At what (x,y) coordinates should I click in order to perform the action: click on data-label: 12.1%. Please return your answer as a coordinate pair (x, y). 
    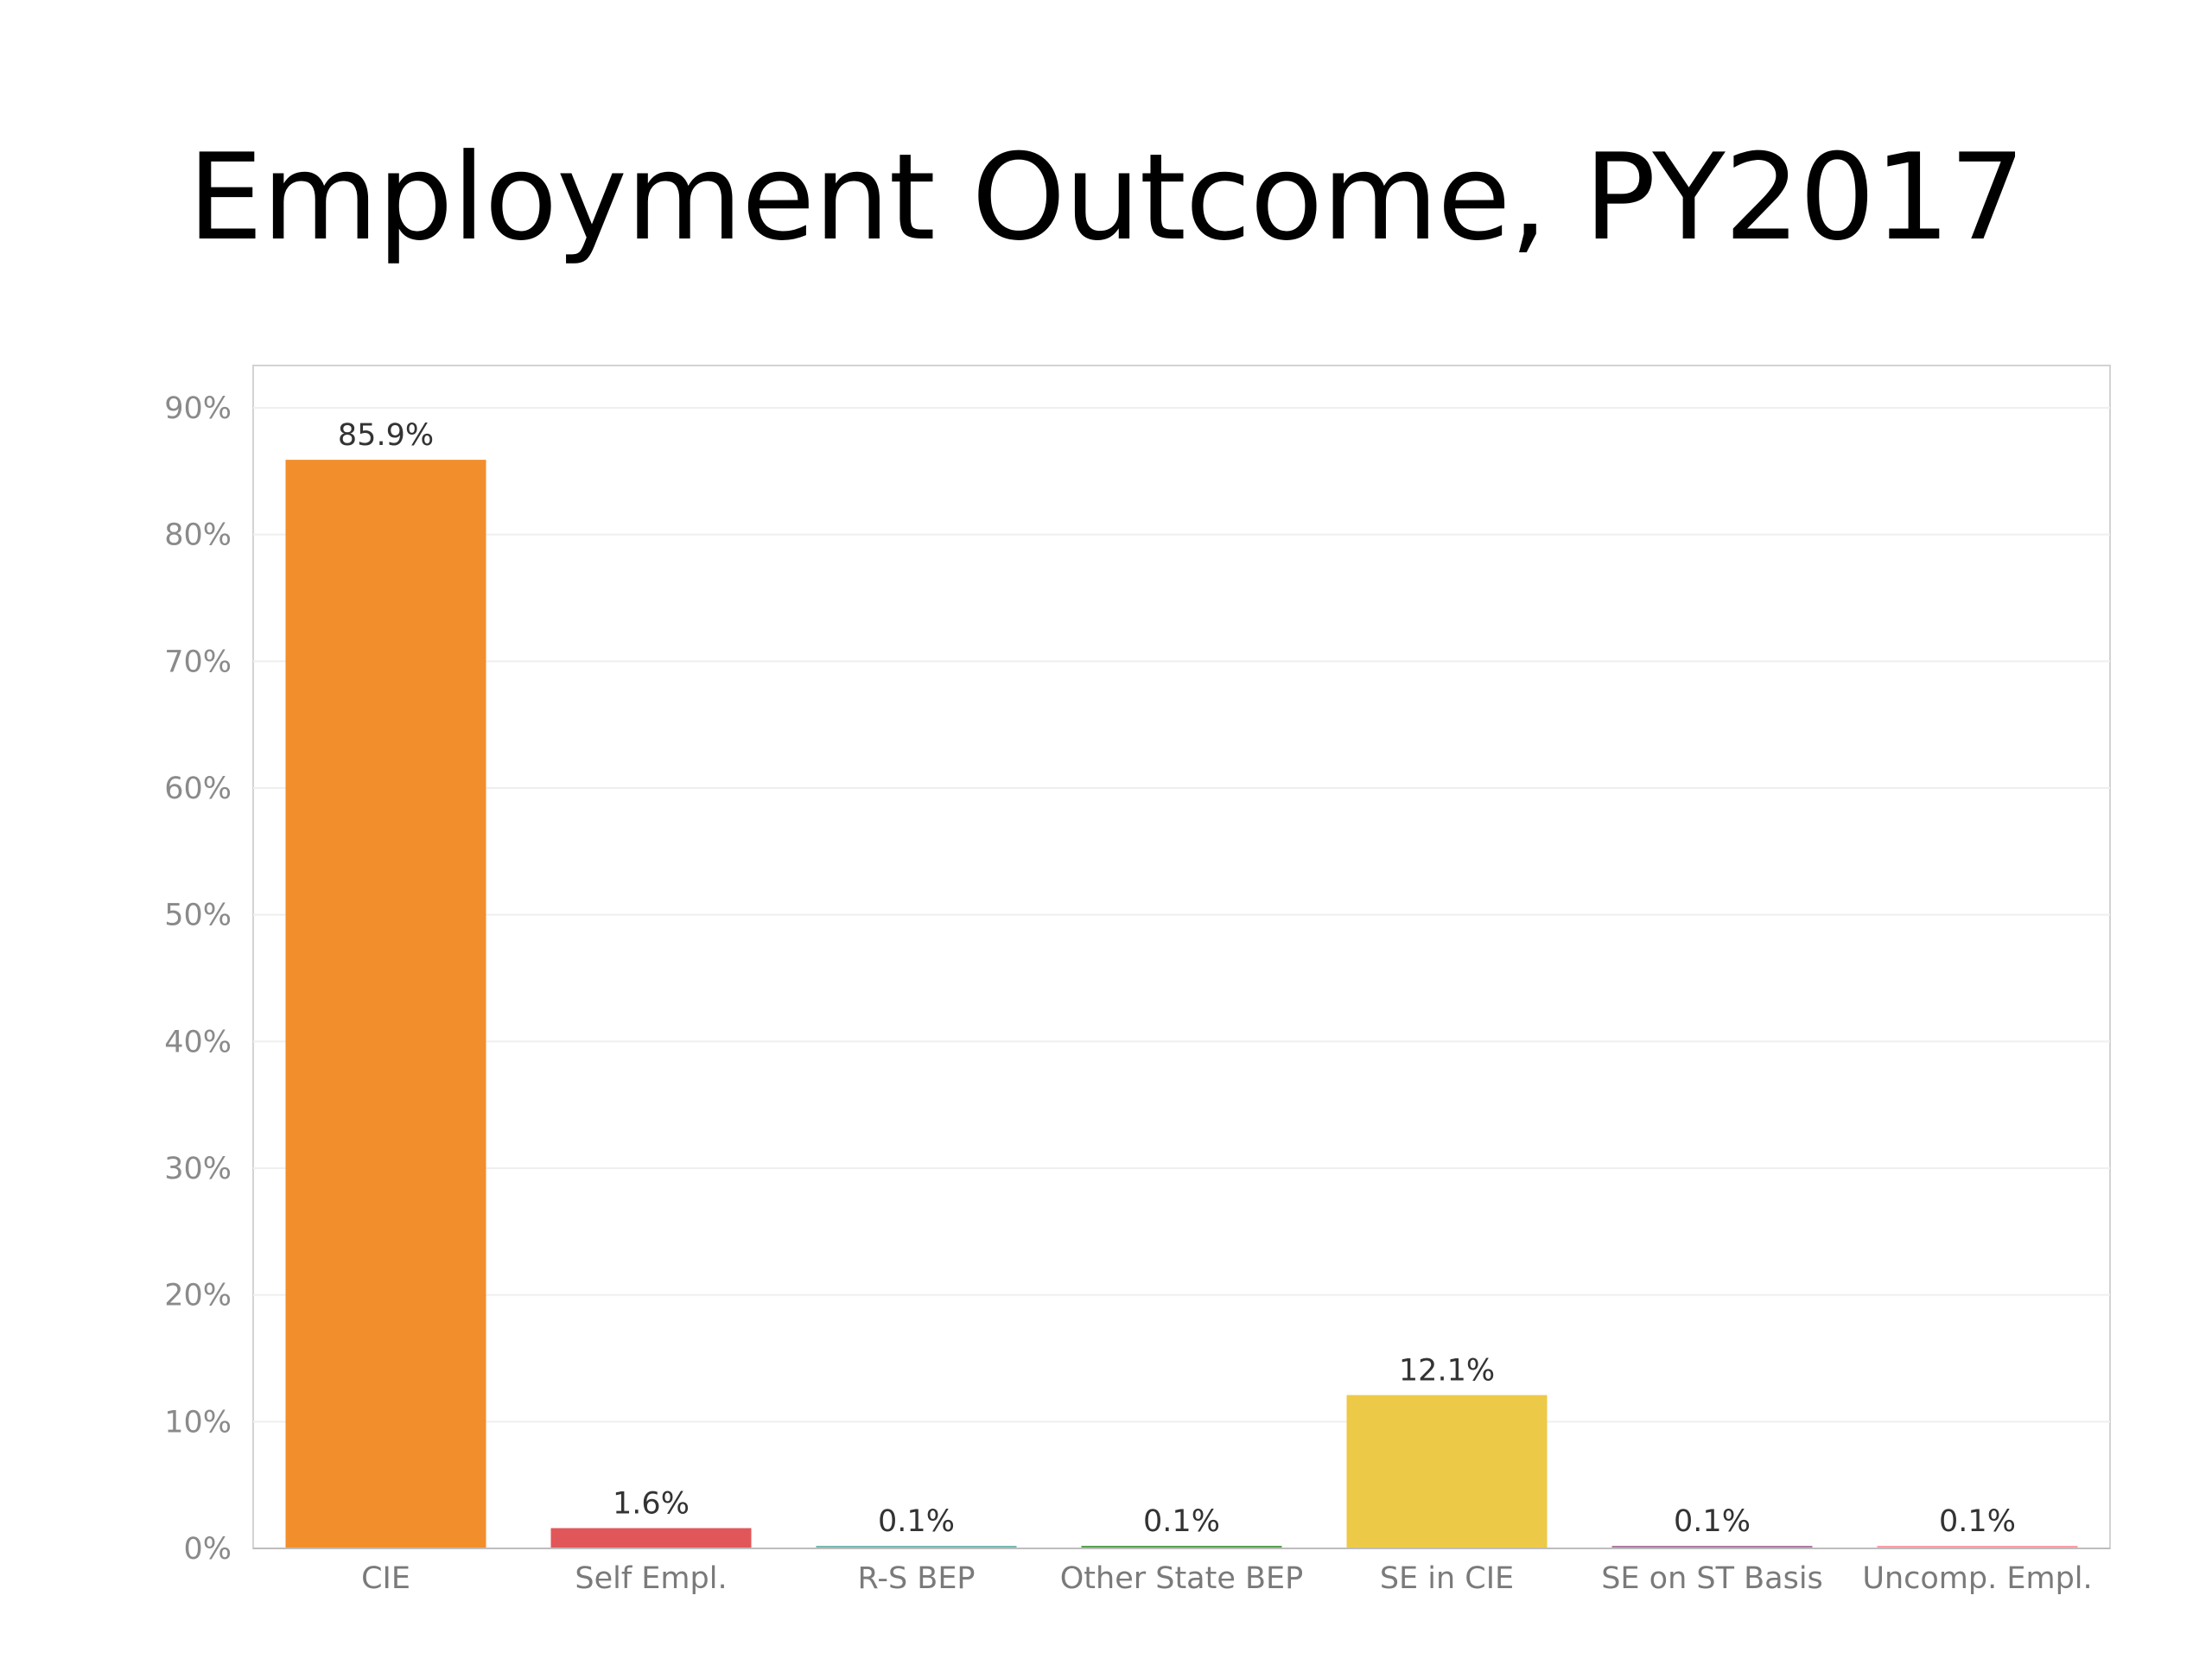
    Looking at the image, I should click on (1447, 1371).